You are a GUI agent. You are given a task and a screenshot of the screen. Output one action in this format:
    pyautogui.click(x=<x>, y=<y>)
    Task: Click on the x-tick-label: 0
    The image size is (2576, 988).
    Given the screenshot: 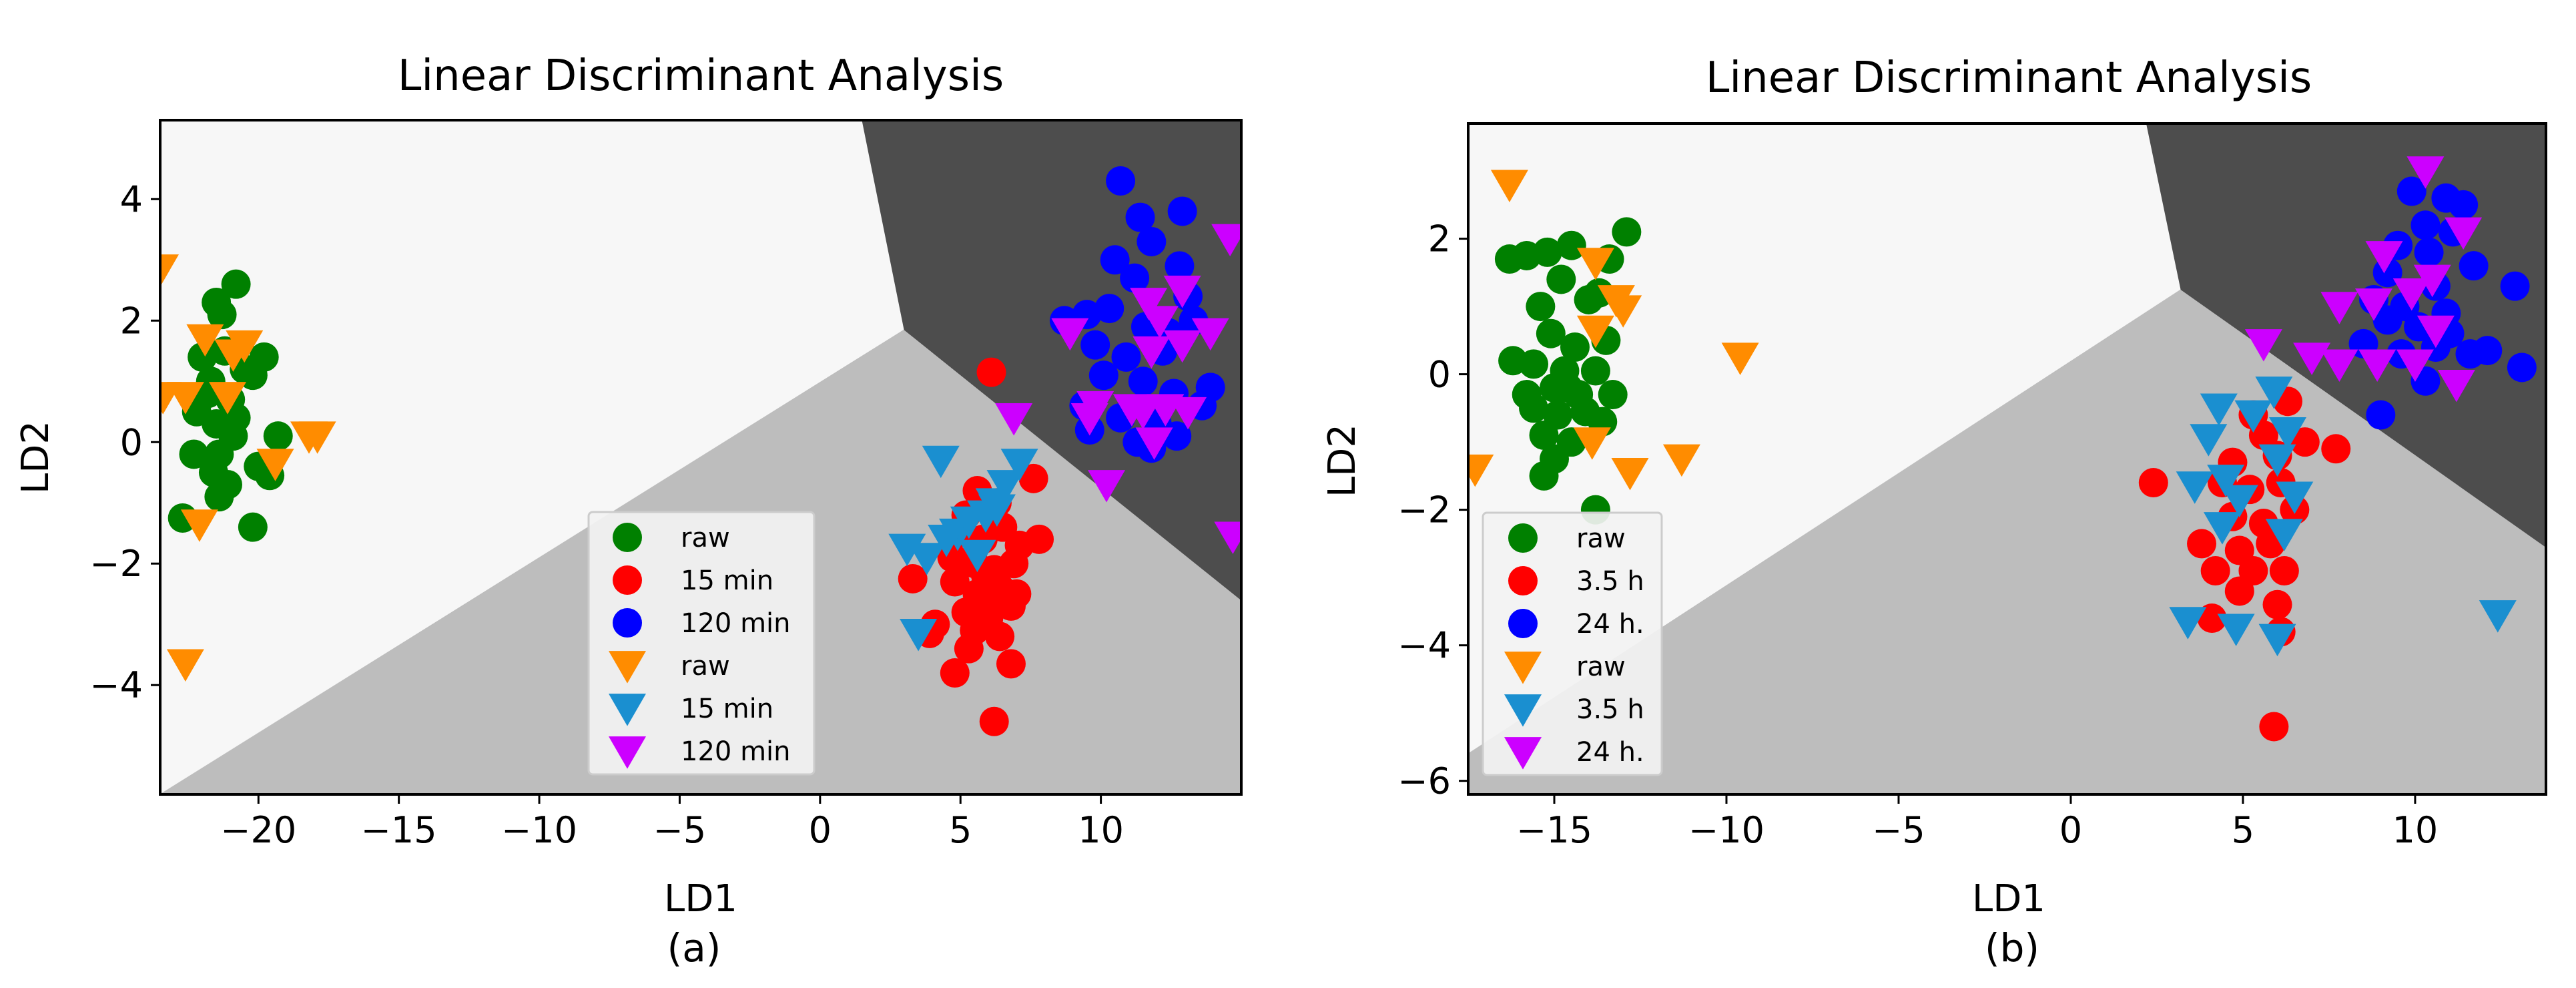 What is the action you would take?
    pyautogui.click(x=820, y=830)
    